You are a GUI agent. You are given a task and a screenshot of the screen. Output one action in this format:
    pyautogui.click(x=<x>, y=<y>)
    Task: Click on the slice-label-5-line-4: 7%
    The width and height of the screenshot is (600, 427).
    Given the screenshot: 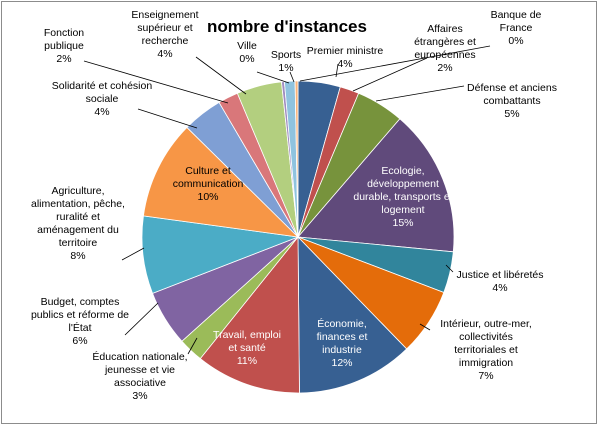 What is the action you would take?
    pyautogui.click(x=485, y=376)
    